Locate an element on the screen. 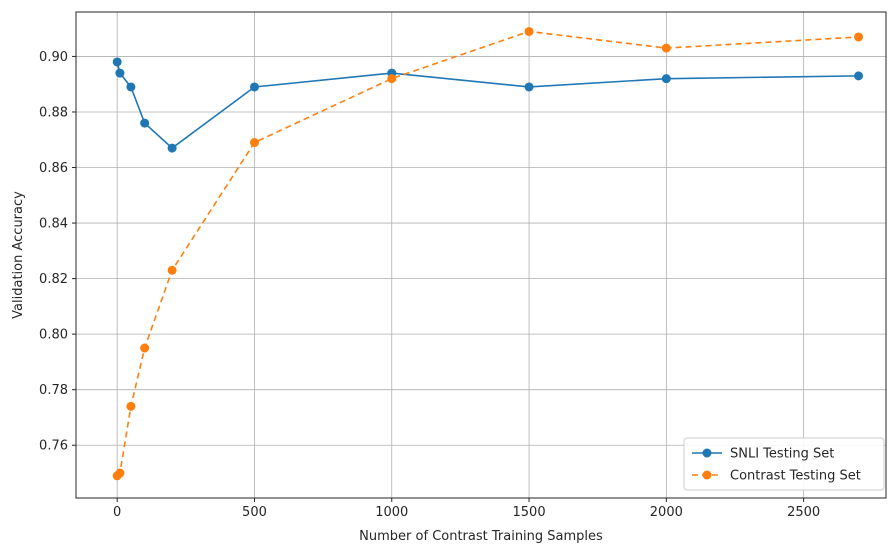 This screenshot has height=546, width=888. x-axis-title: Number of Contrast Training Samples is located at coordinates (481, 536).